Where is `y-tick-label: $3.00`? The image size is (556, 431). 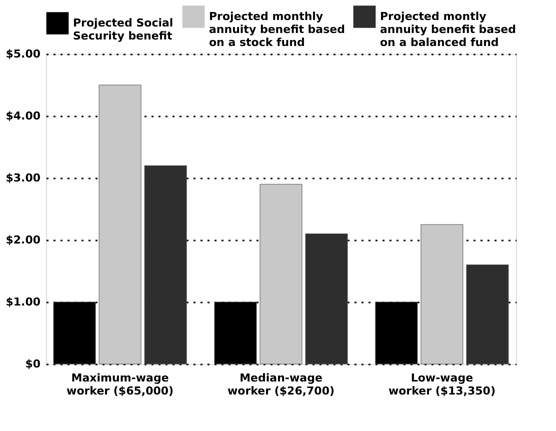 y-tick-label: $3.00 is located at coordinates (23, 178).